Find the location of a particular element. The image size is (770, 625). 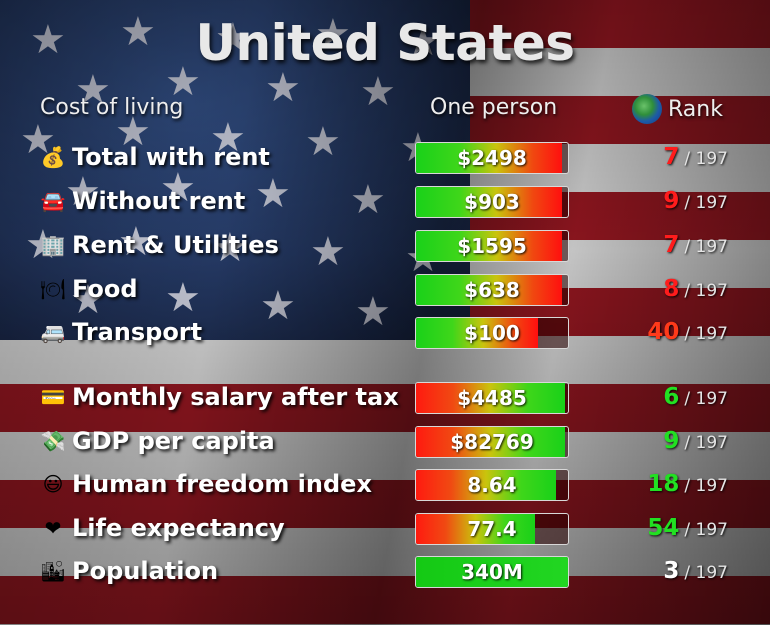

stat-rank: 18/ 197 is located at coordinates (687, 485).